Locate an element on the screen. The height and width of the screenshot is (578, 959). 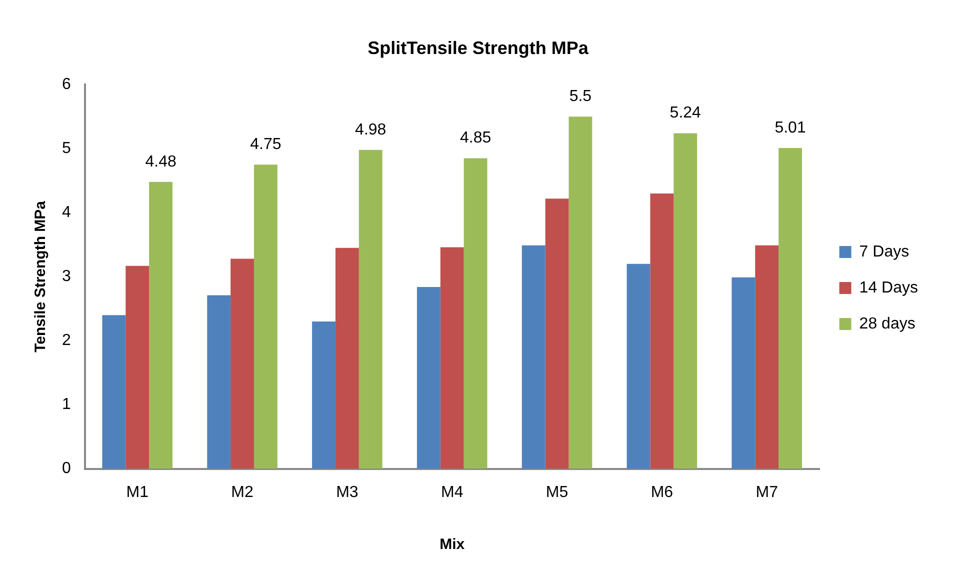
legend-label: 14 Days is located at coordinates (888, 287).